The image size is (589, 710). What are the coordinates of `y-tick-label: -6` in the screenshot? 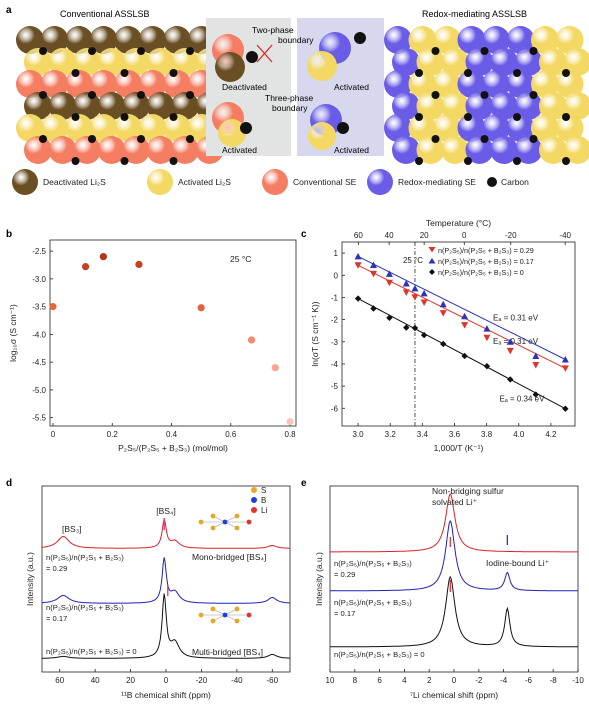 It's located at (335, 408).